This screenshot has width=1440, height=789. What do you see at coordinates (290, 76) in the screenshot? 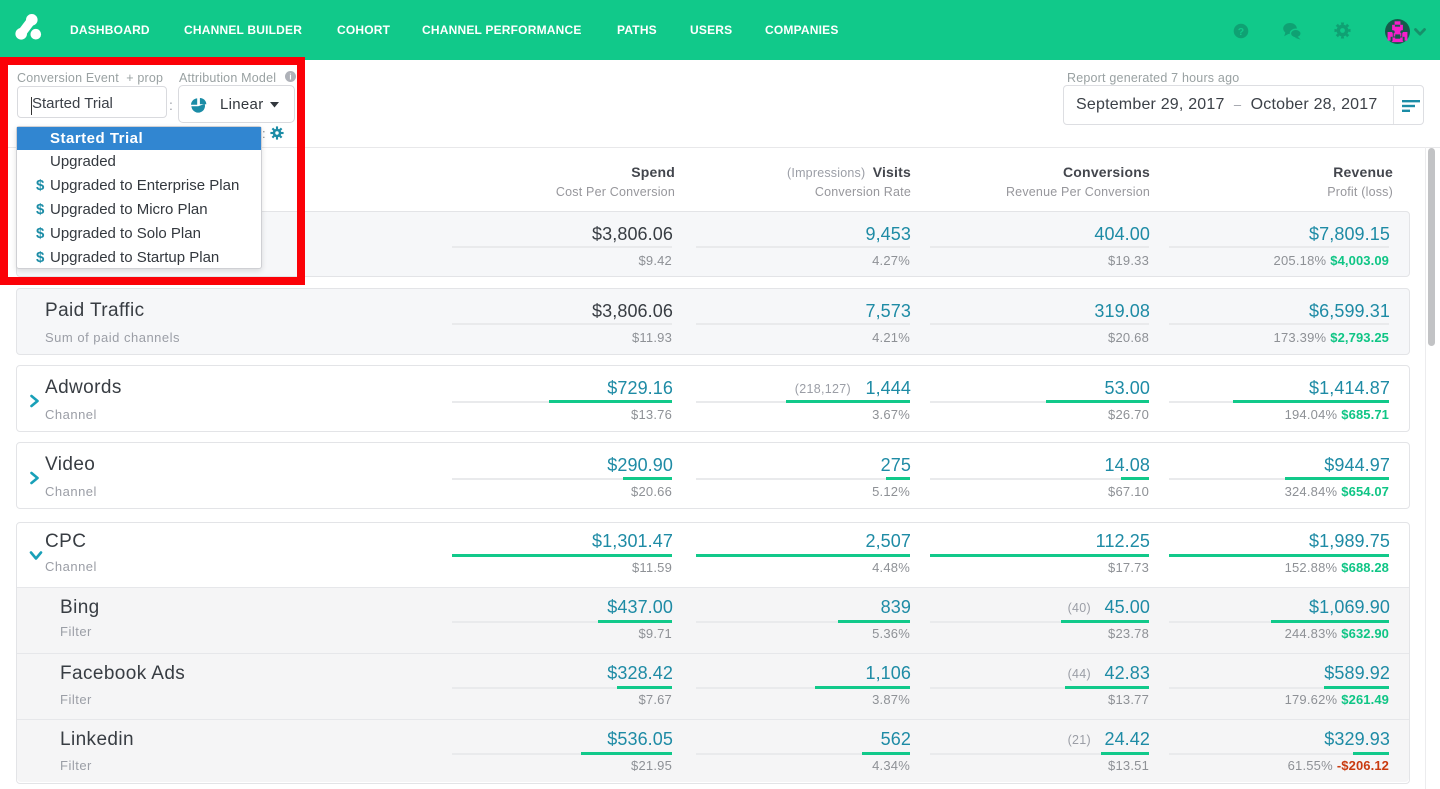
I see `svg-text: i` at bounding box center [290, 76].